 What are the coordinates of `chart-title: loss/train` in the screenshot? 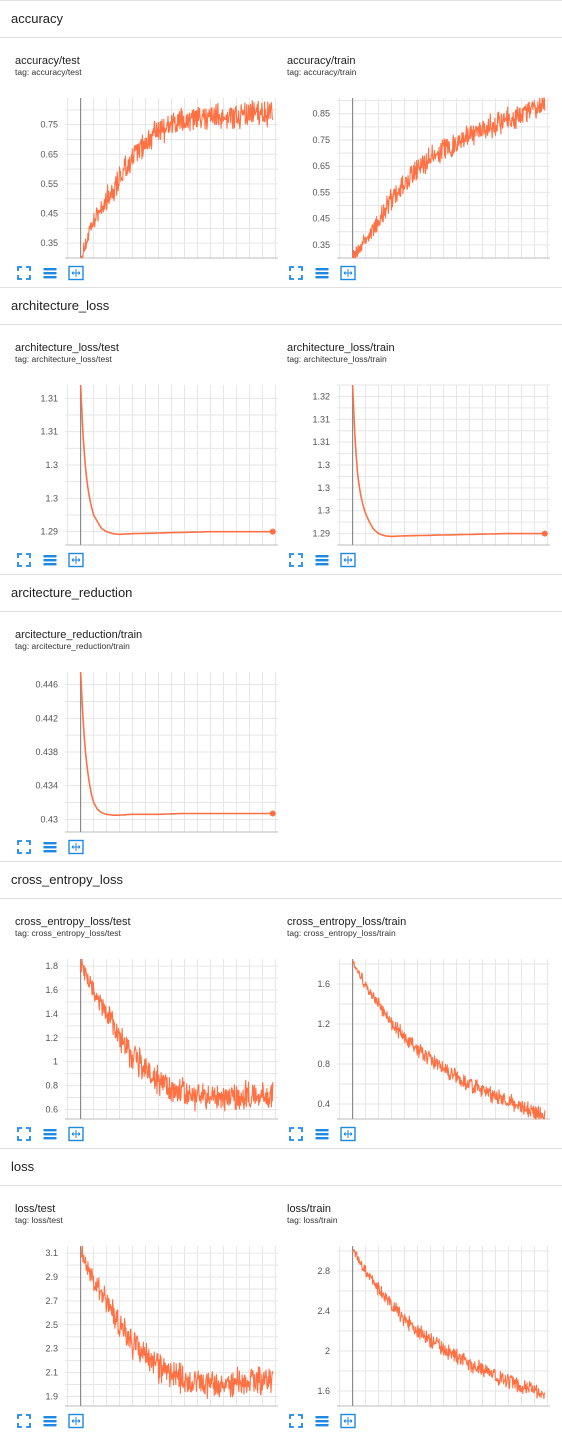 It's located at (309, 1209).